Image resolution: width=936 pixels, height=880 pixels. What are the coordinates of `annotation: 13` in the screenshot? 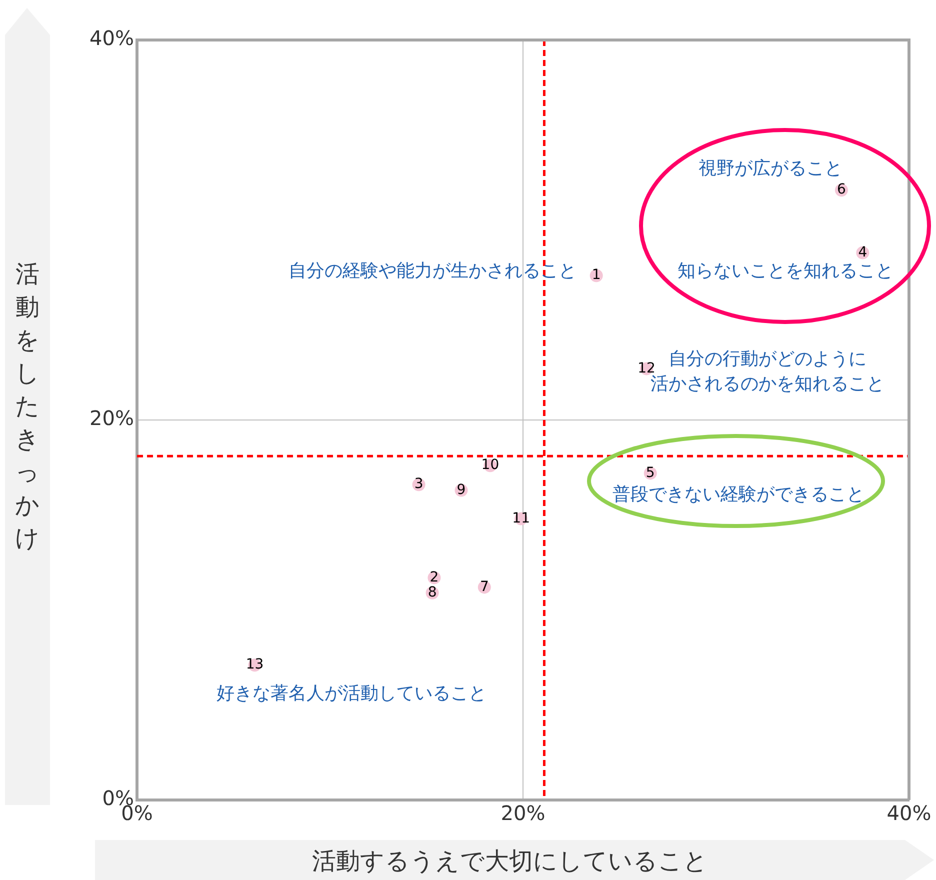 It's located at (255, 664).